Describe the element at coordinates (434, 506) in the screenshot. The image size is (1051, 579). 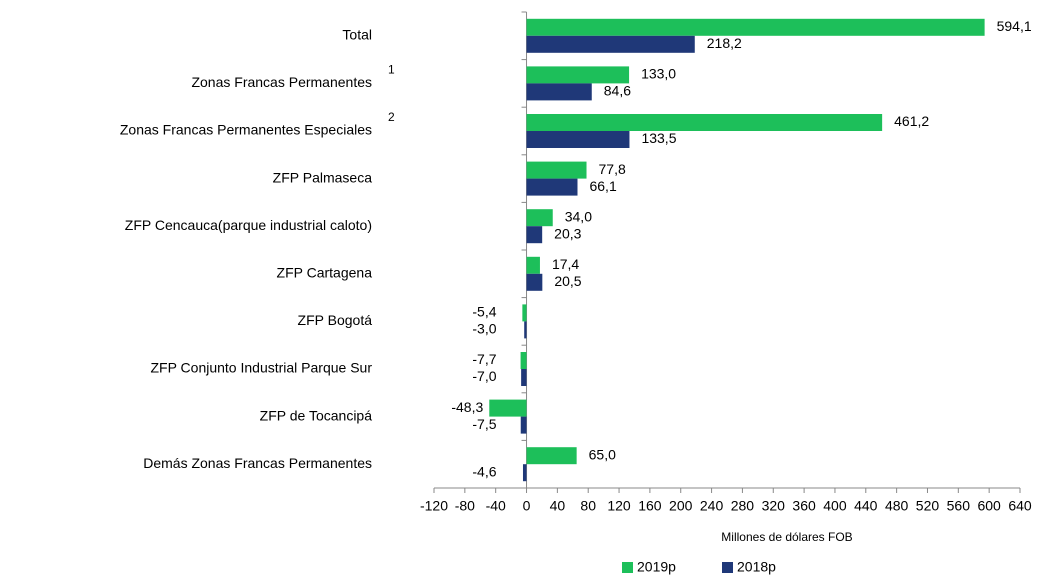
I see `x-tick-label: -120` at that location.